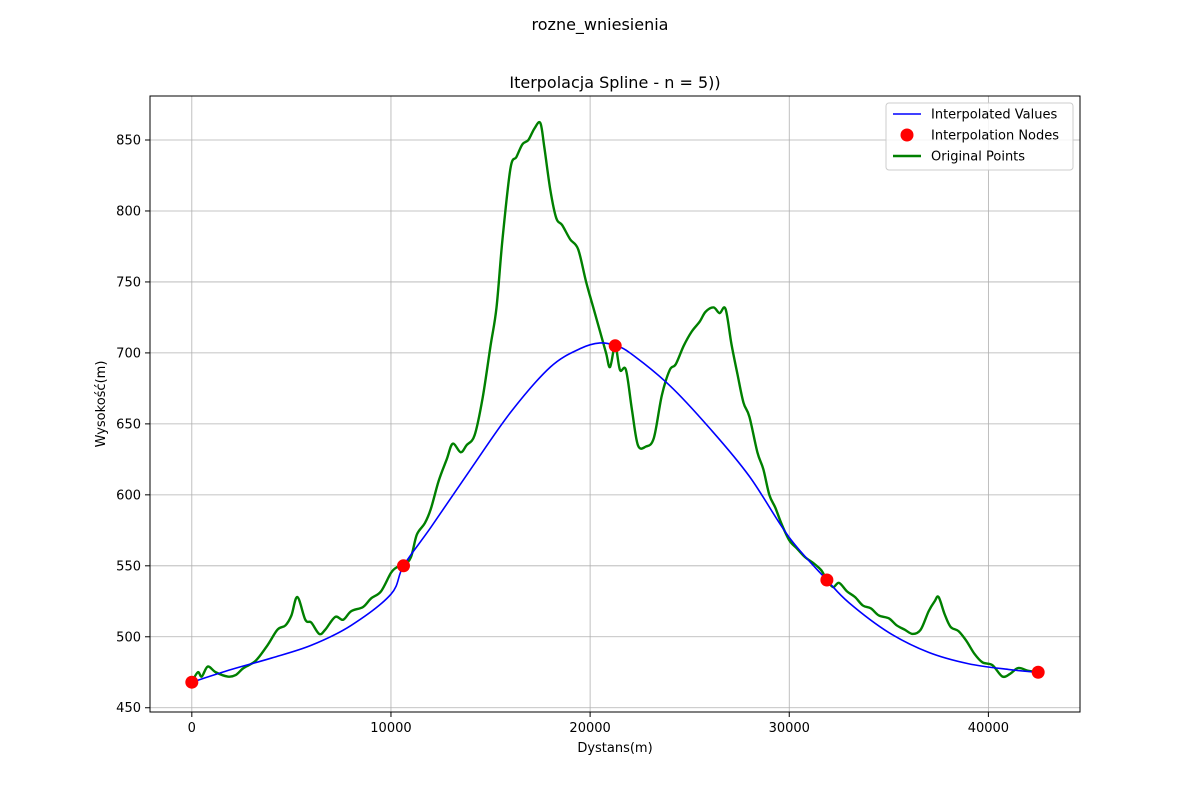 This screenshot has height=800, width=1200. I want to click on legend-label: Original Points, so click(978, 157).